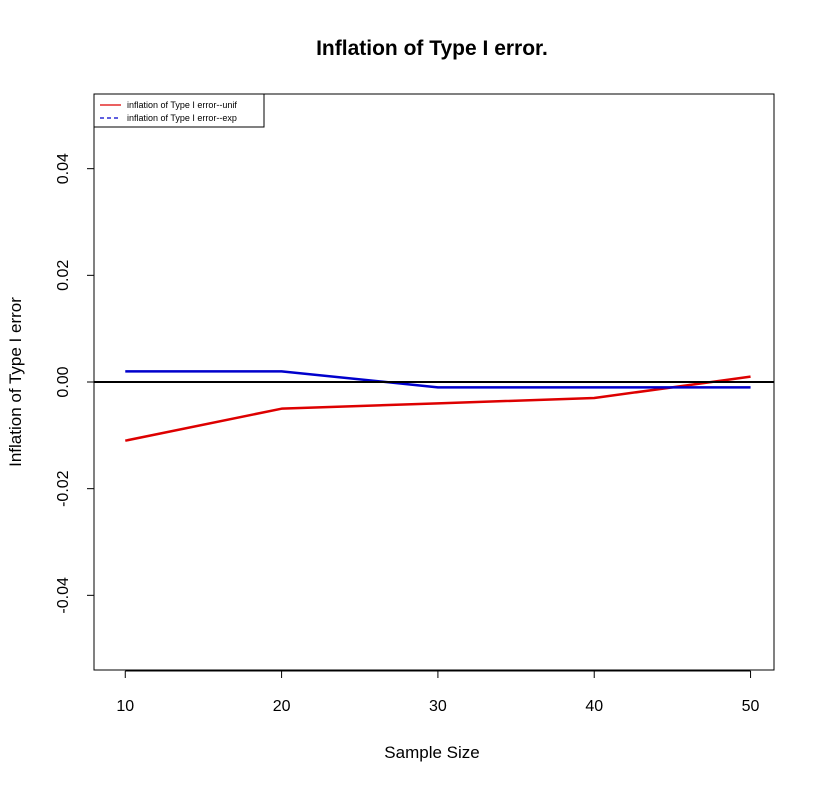 This screenshot has width=822, height=787. Describe the element at coordinates (15, 382) in the screenshot. I see `y-axis-label: Inflation of Type I error` at that location.